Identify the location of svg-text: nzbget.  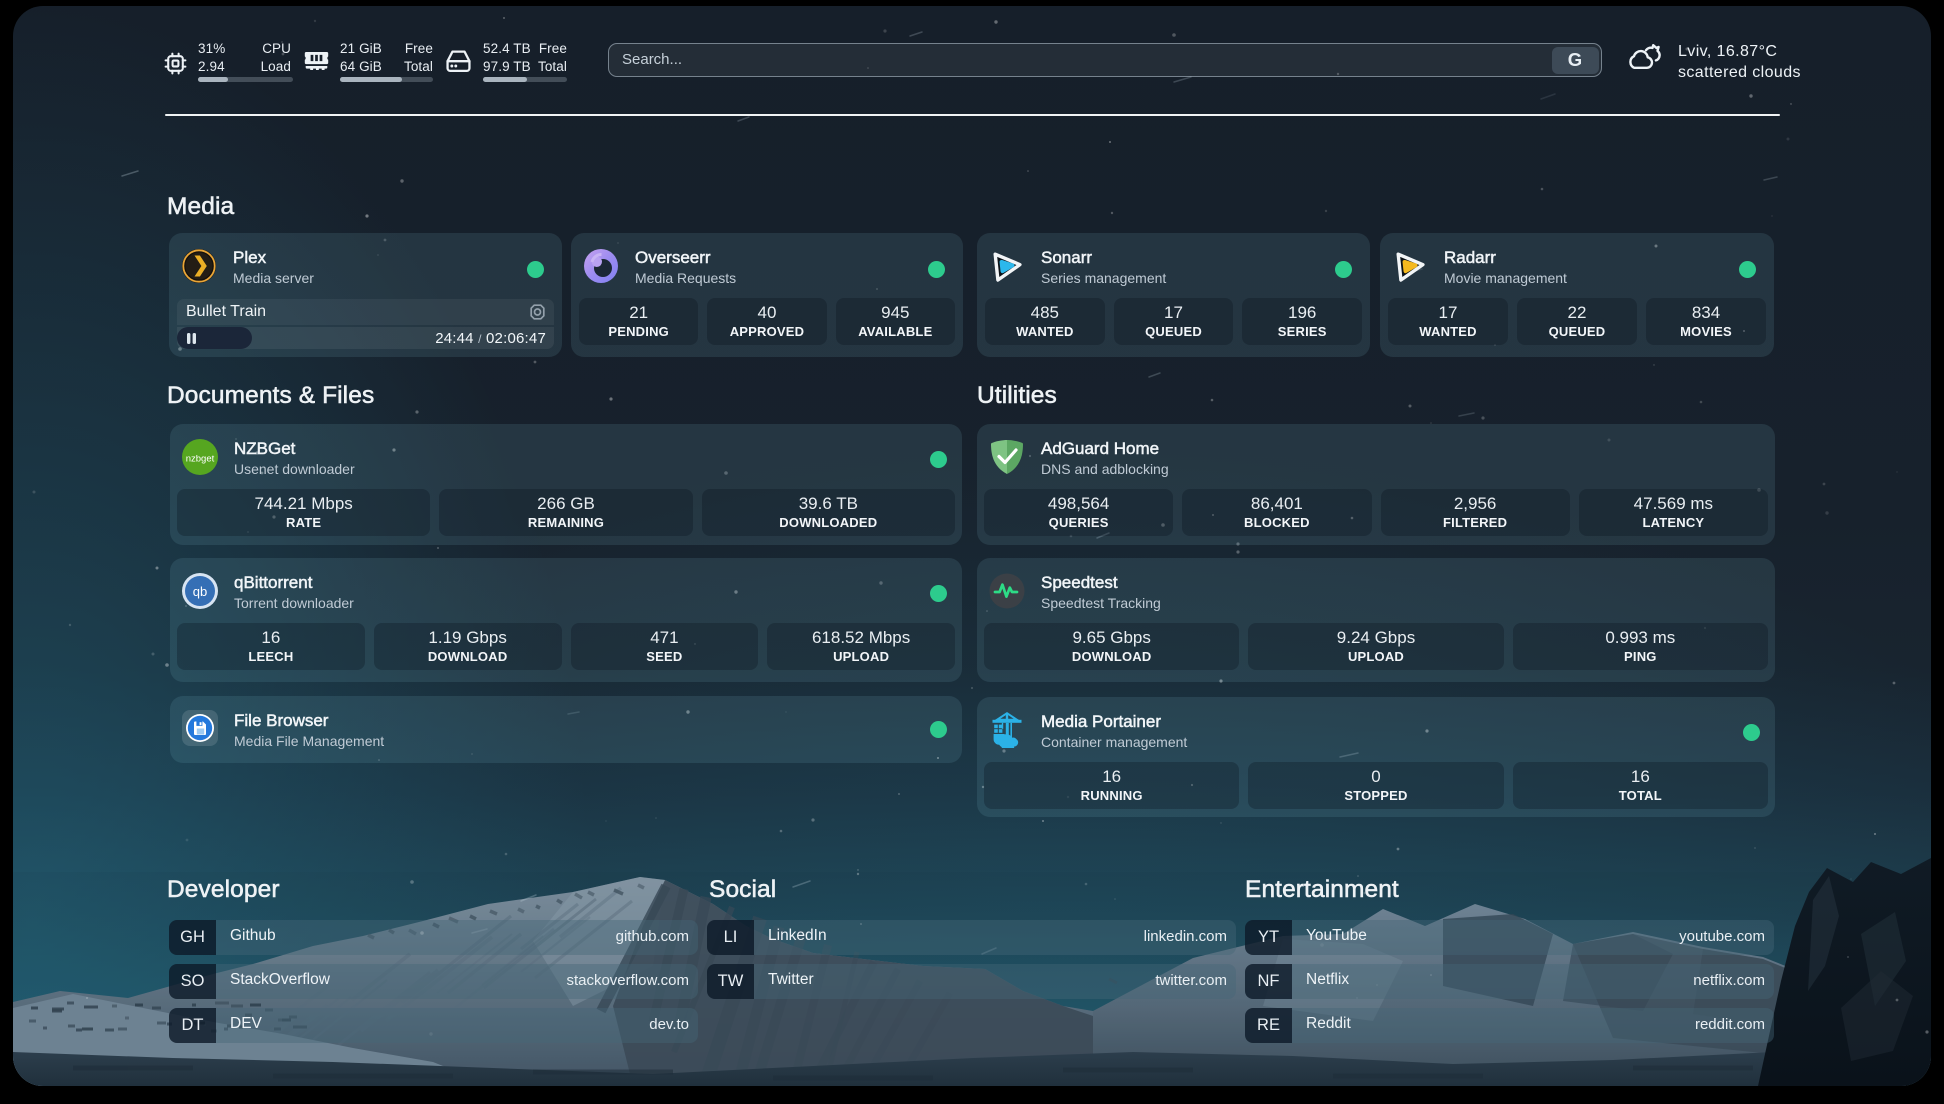
(200, 459).